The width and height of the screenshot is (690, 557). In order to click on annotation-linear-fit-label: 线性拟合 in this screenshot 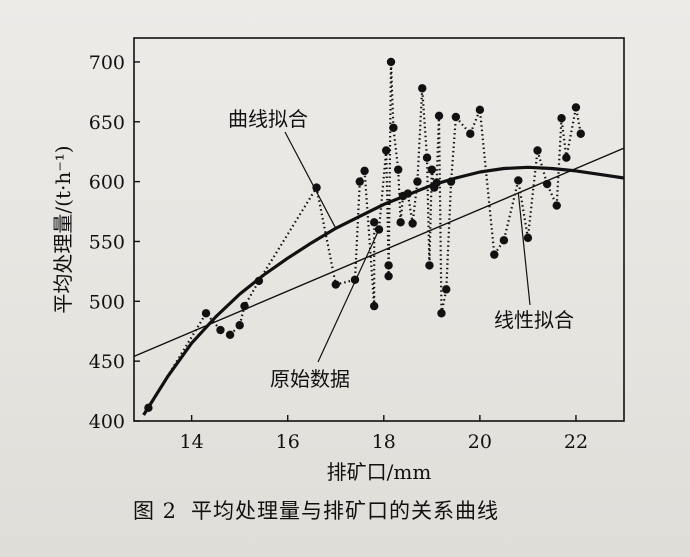, I will do `click(534, 320)`.